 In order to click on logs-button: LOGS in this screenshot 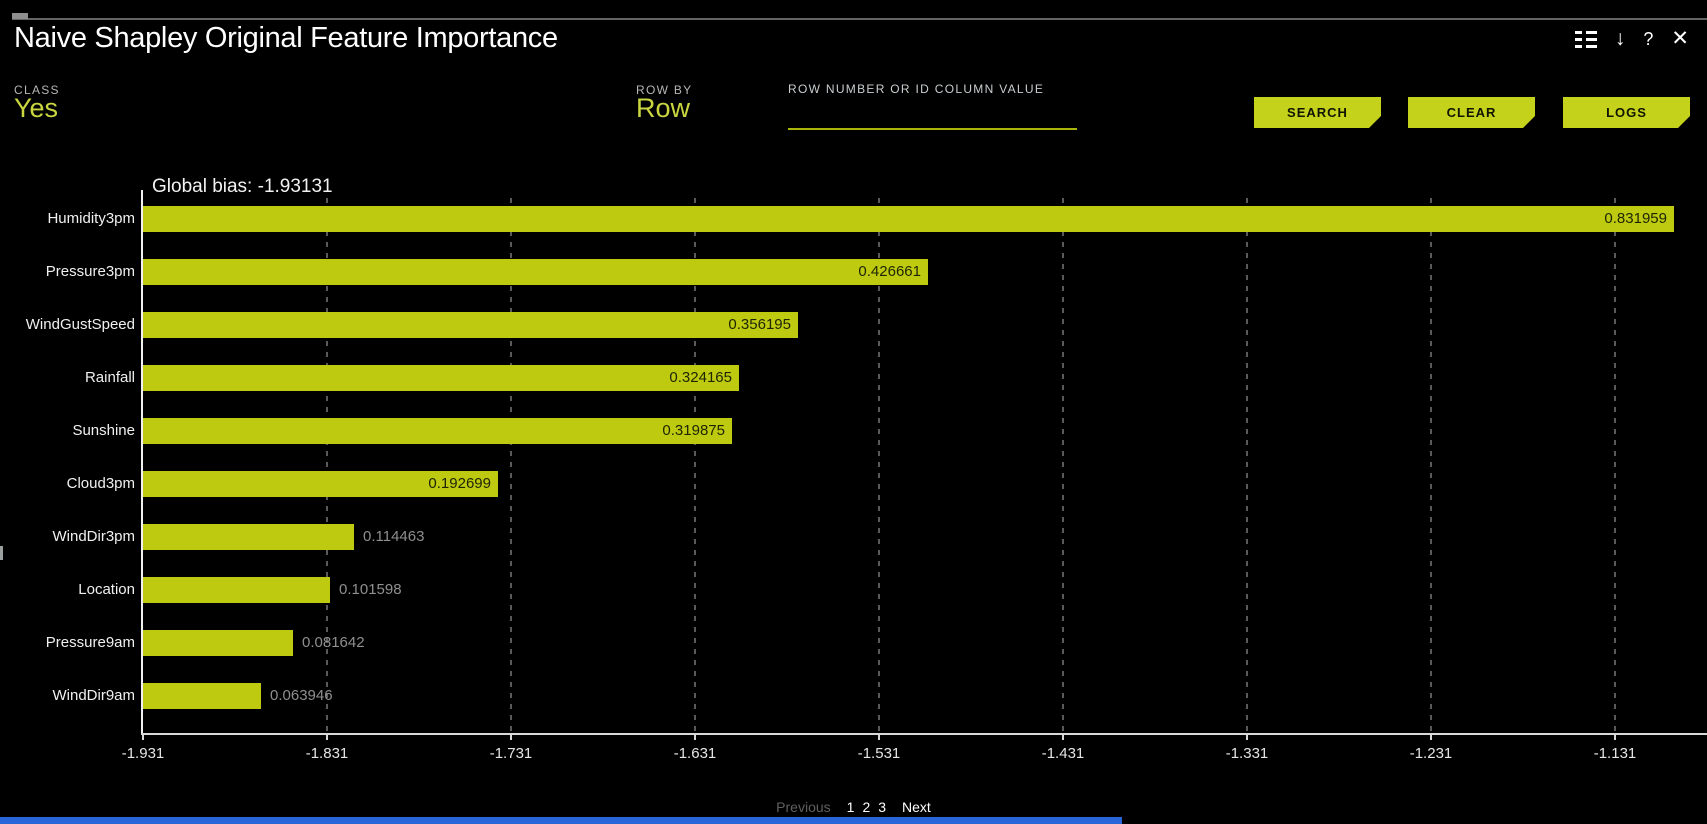, I will do `click(1626, 112)`.